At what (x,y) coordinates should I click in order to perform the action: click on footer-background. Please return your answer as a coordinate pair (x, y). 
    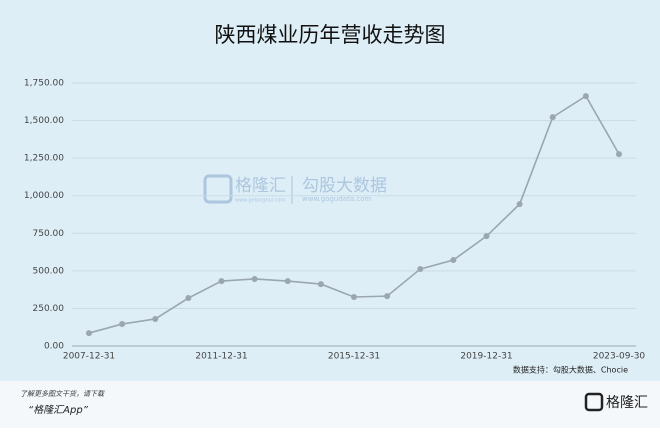
    Looking at the image, I should click on (330, 404).